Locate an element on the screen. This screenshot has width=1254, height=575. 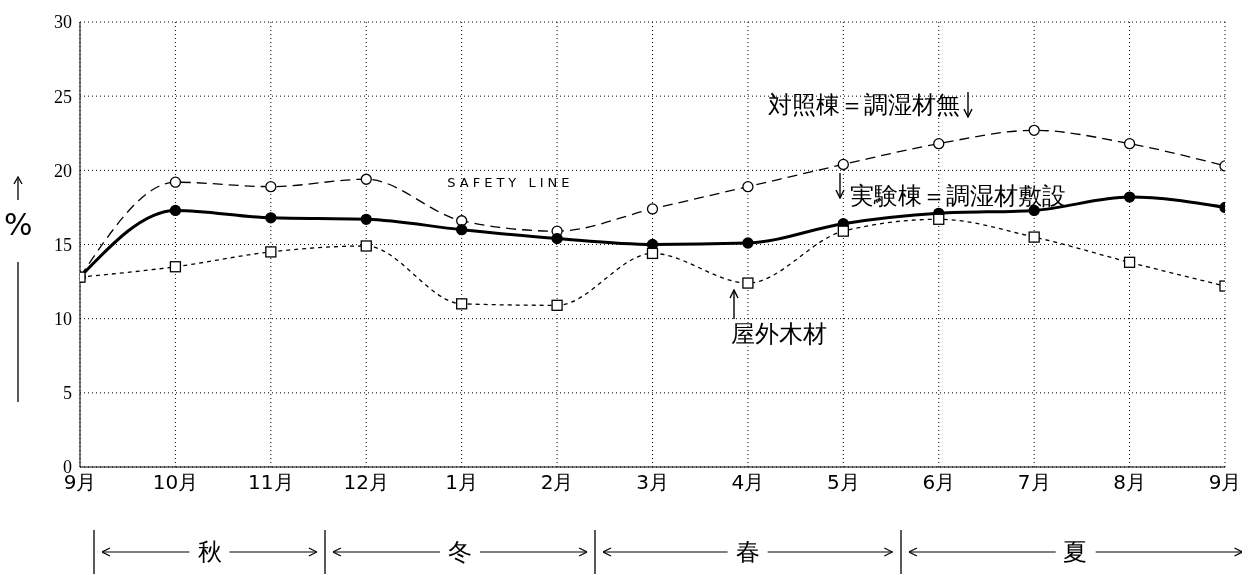
x-tick-label: 12月 is located at coordinates (366, 482).